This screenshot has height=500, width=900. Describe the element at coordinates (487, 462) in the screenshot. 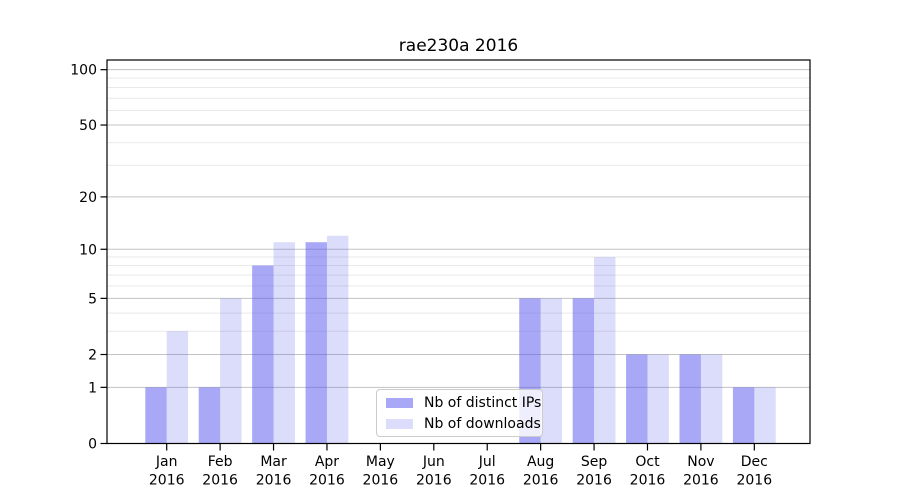

I see `x-tick-label-month: Jul` at that location.